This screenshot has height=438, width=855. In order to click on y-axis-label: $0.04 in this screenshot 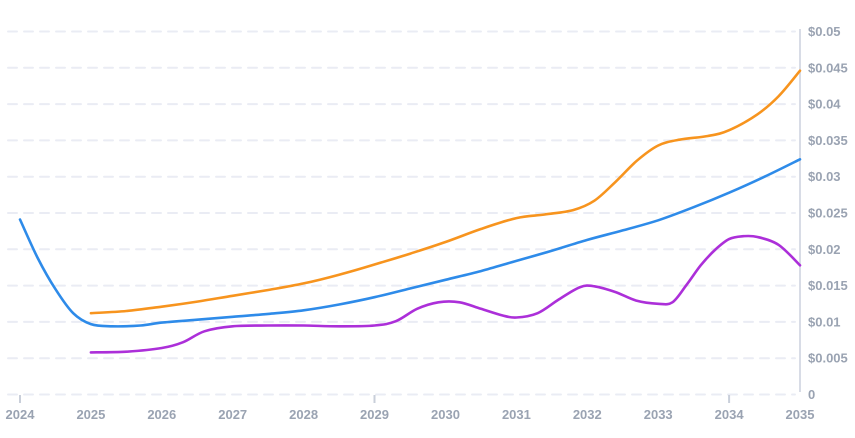, I will do `click(824, 104)`.